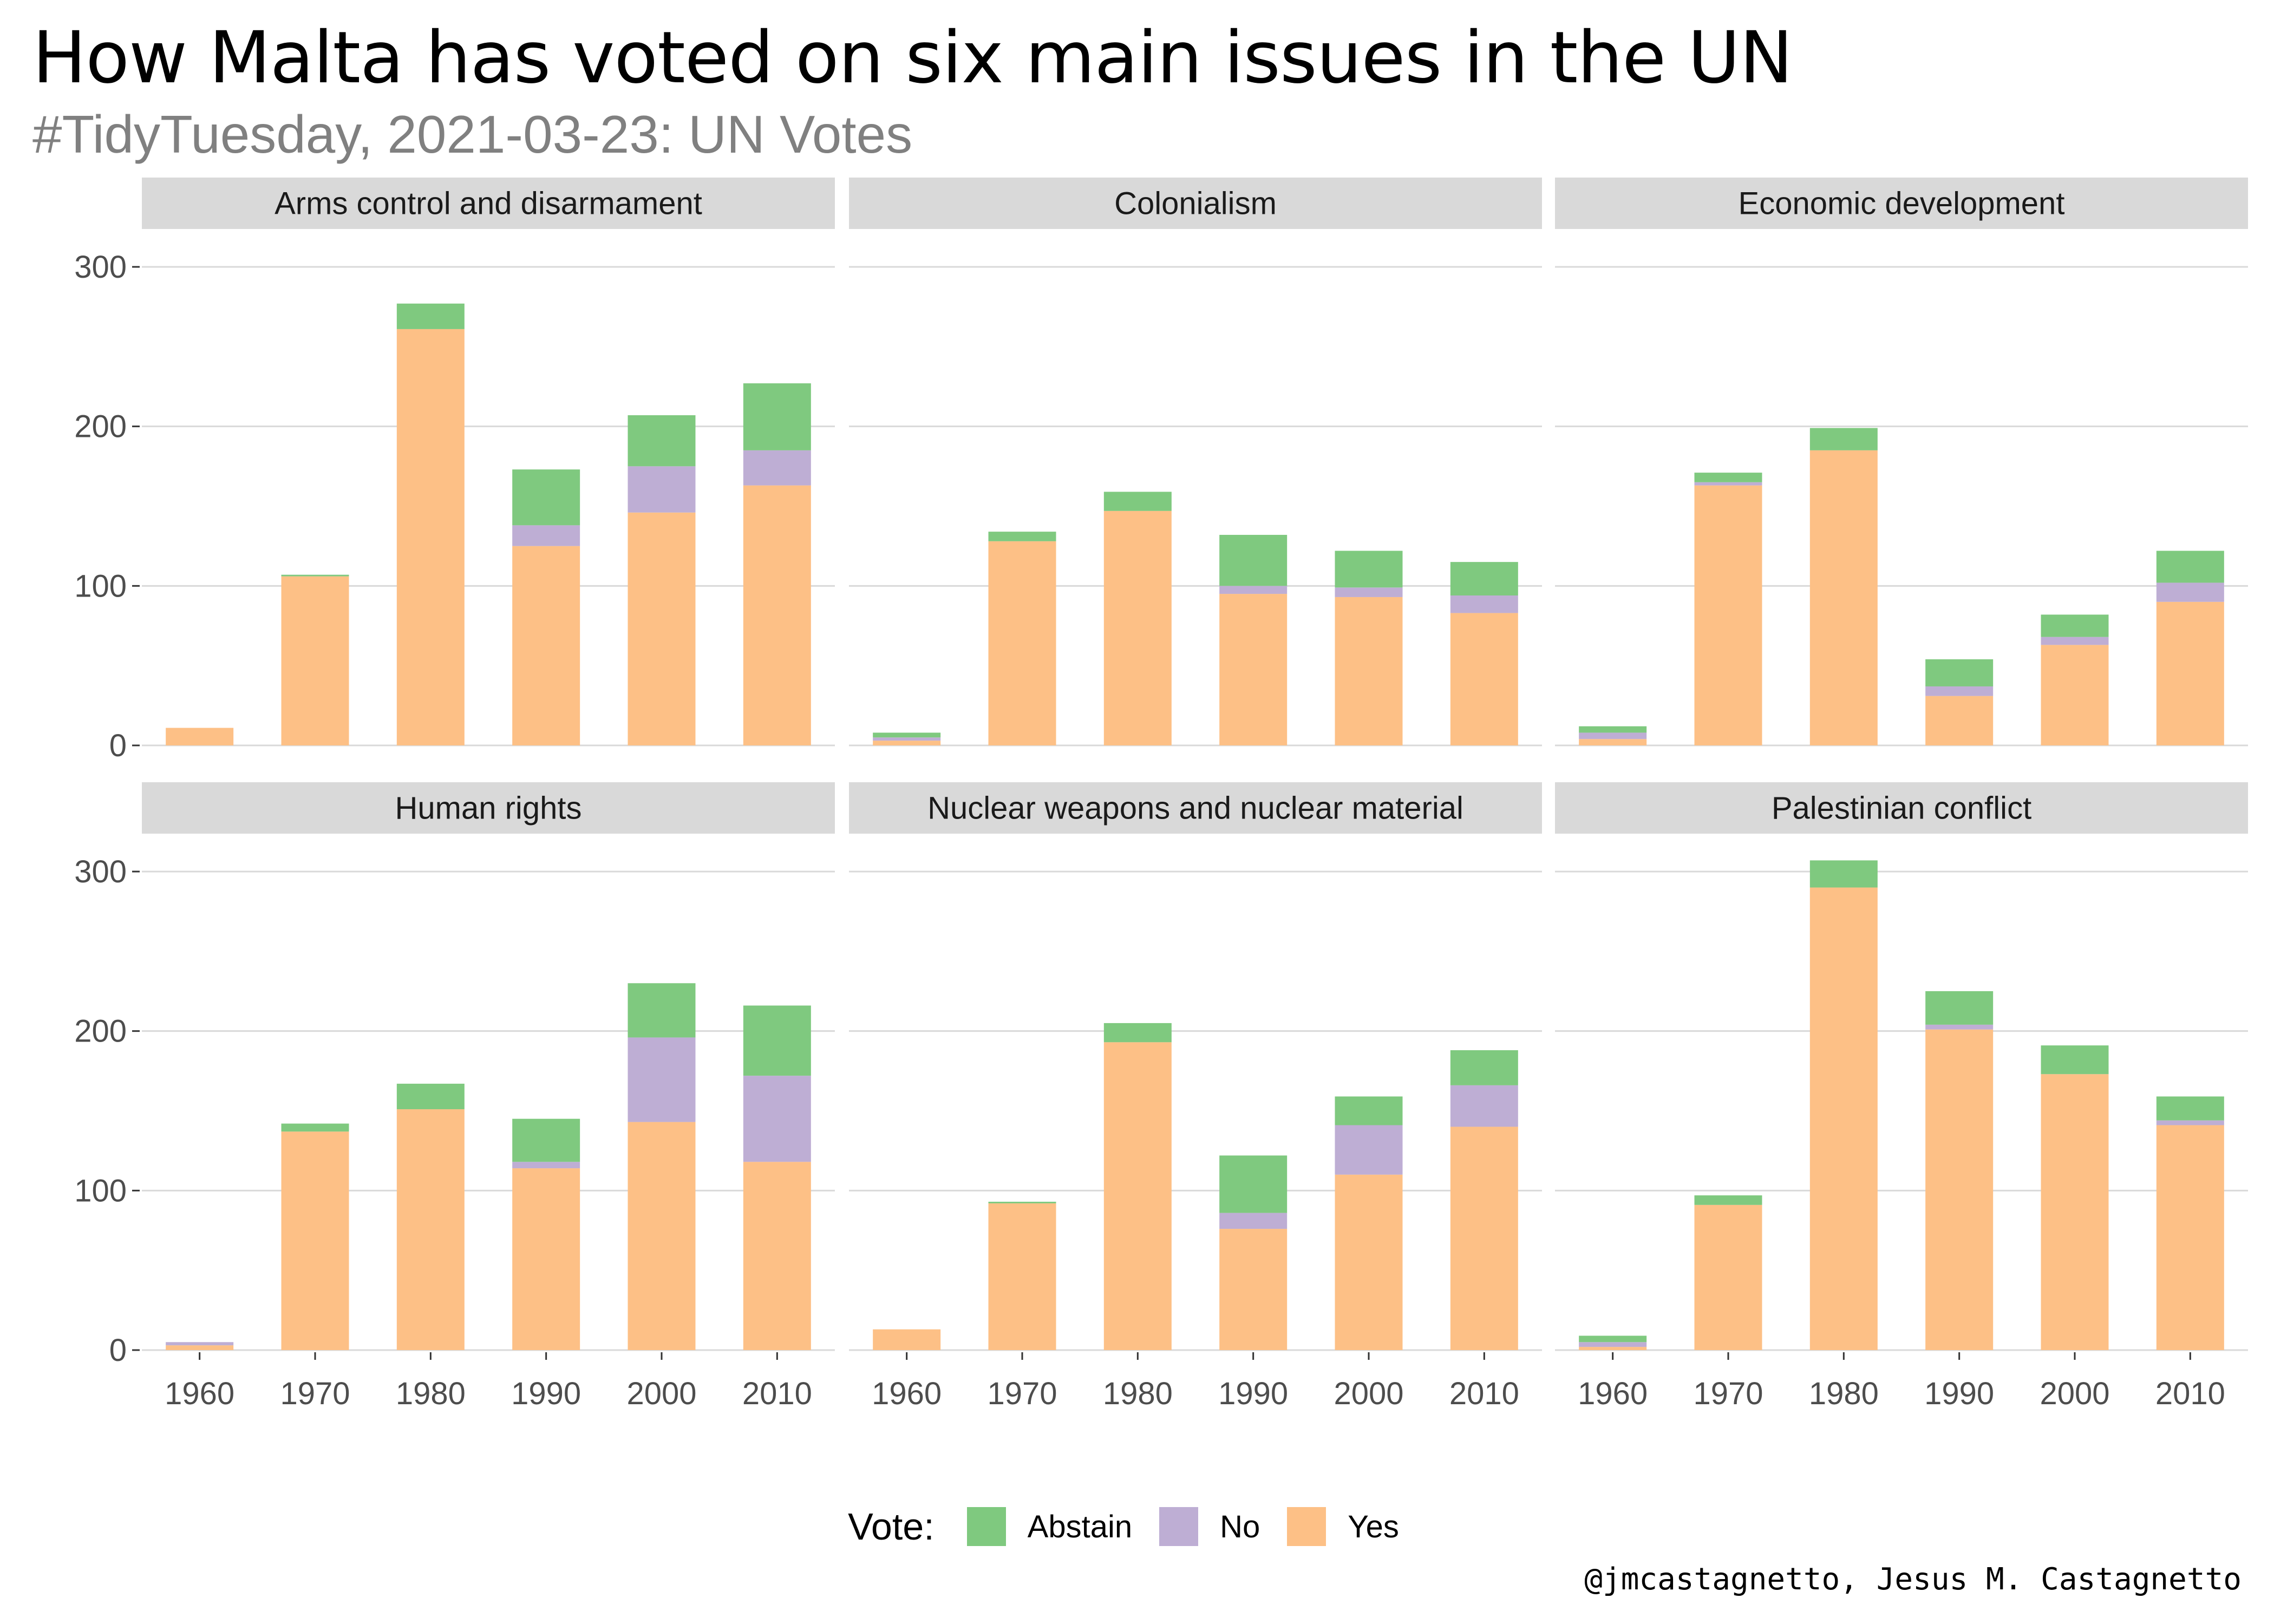  What do you see at coordinates (1240, 1526) in the screenshot?
I see `legend-label-no: No` at bounding box center [1240, 1526].